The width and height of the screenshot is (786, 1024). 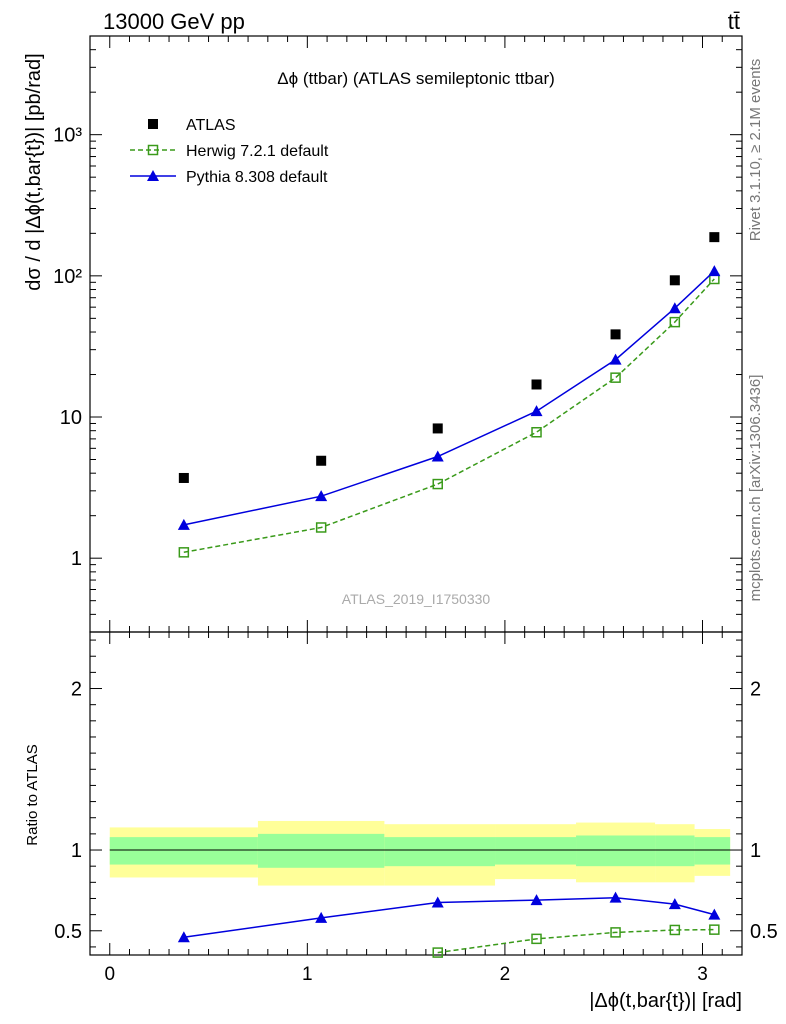 What do you see at coordinates (71, 418) in the screenshot?
I see `y-tick-label: 10` at bounding box center [71, 418].